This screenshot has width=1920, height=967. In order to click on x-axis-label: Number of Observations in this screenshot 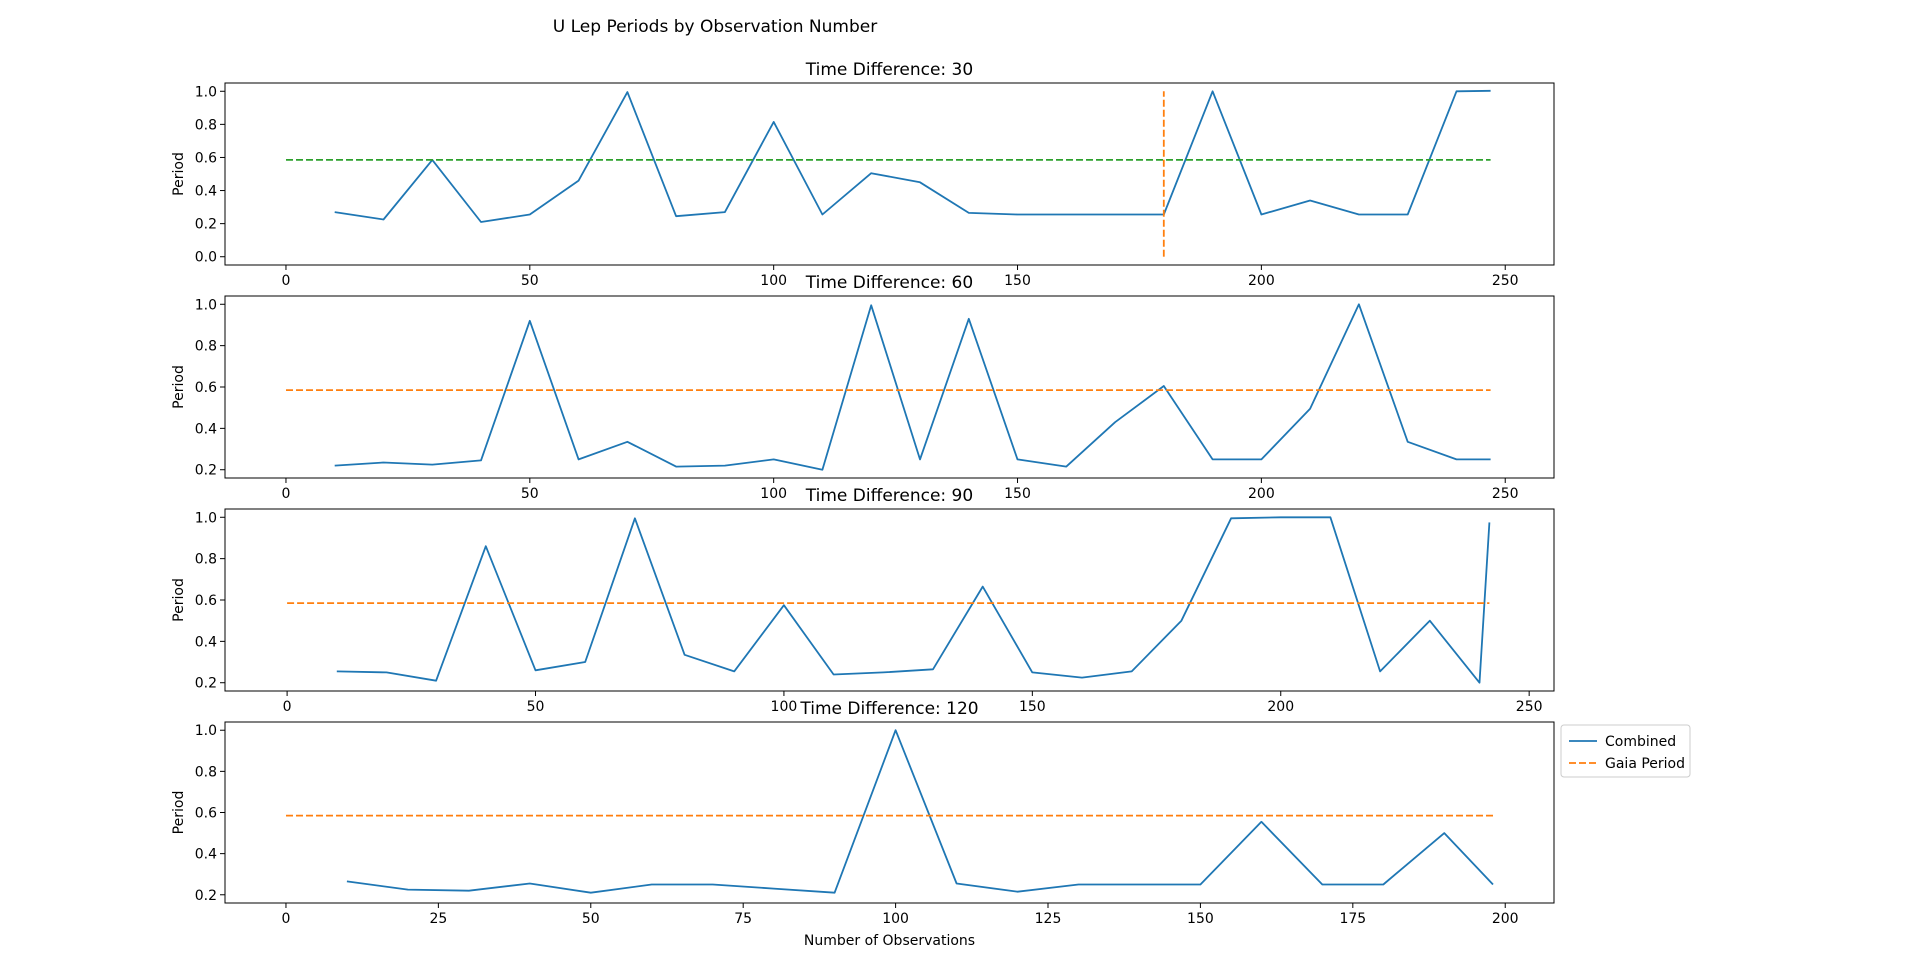, I will do `click(889, 941)`.